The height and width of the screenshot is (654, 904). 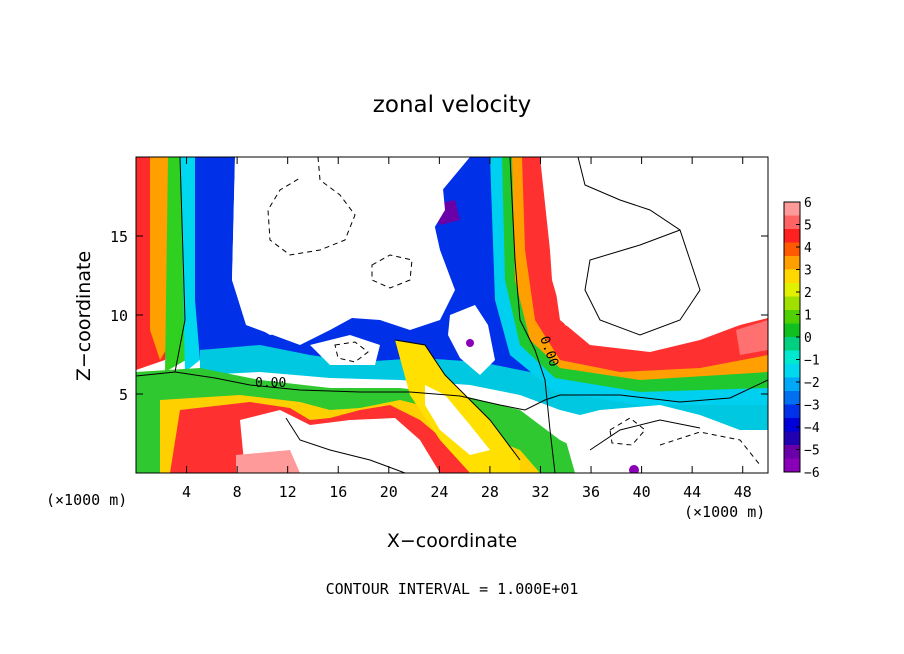 What do you see at coordinates (808, 316) in the screenshot?
I see `colorbar-tick-label: 1` at bounding box center [808, 316].